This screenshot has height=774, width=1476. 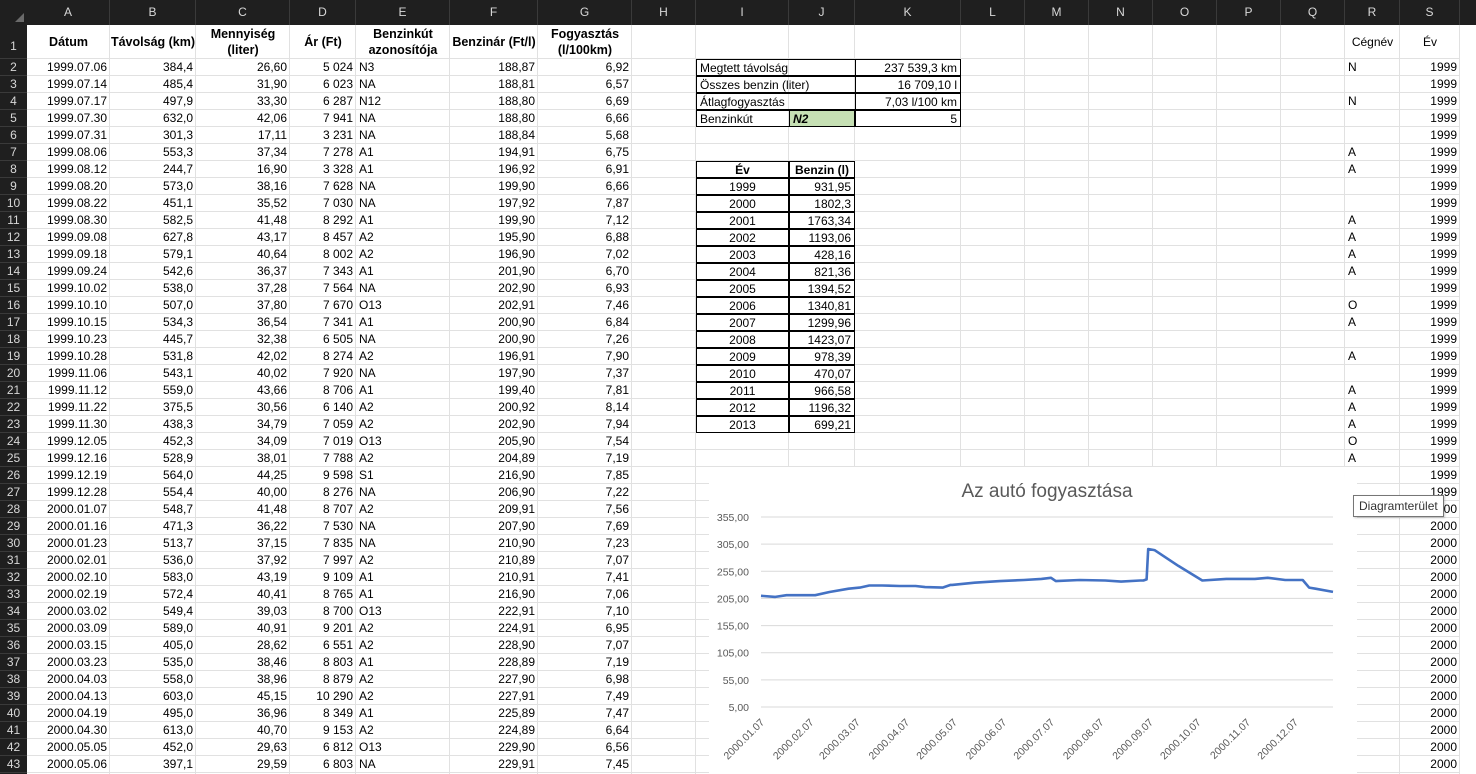 I want to click on cell-ar: 6 023, so click(x=337, y=84).